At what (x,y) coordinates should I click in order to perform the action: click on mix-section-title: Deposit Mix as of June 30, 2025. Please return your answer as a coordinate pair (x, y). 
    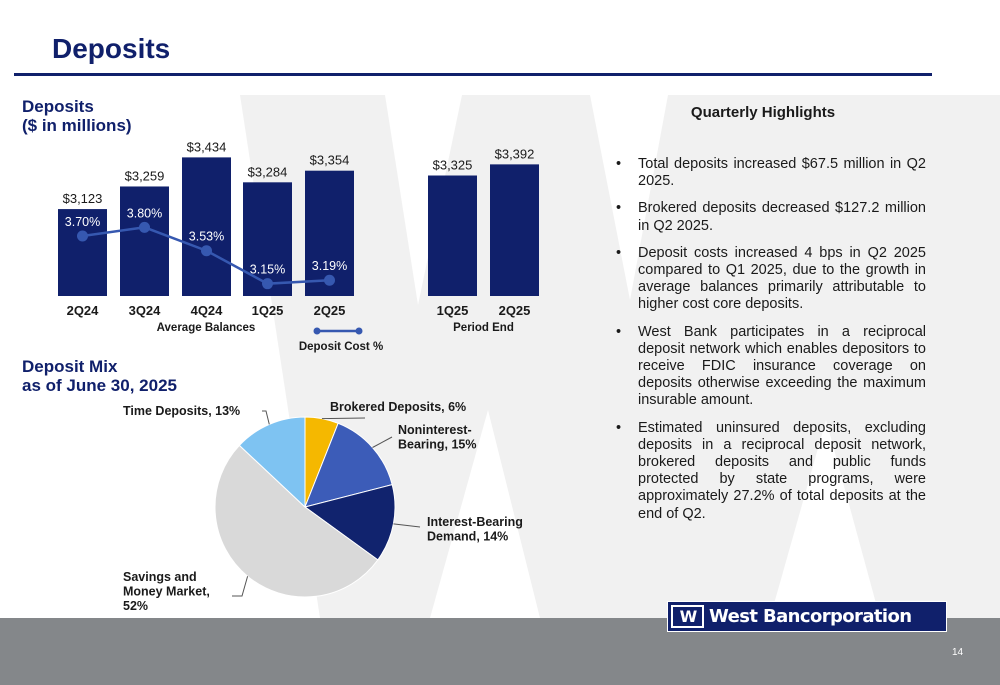
    Looking at the image, I should click on (99, 376).